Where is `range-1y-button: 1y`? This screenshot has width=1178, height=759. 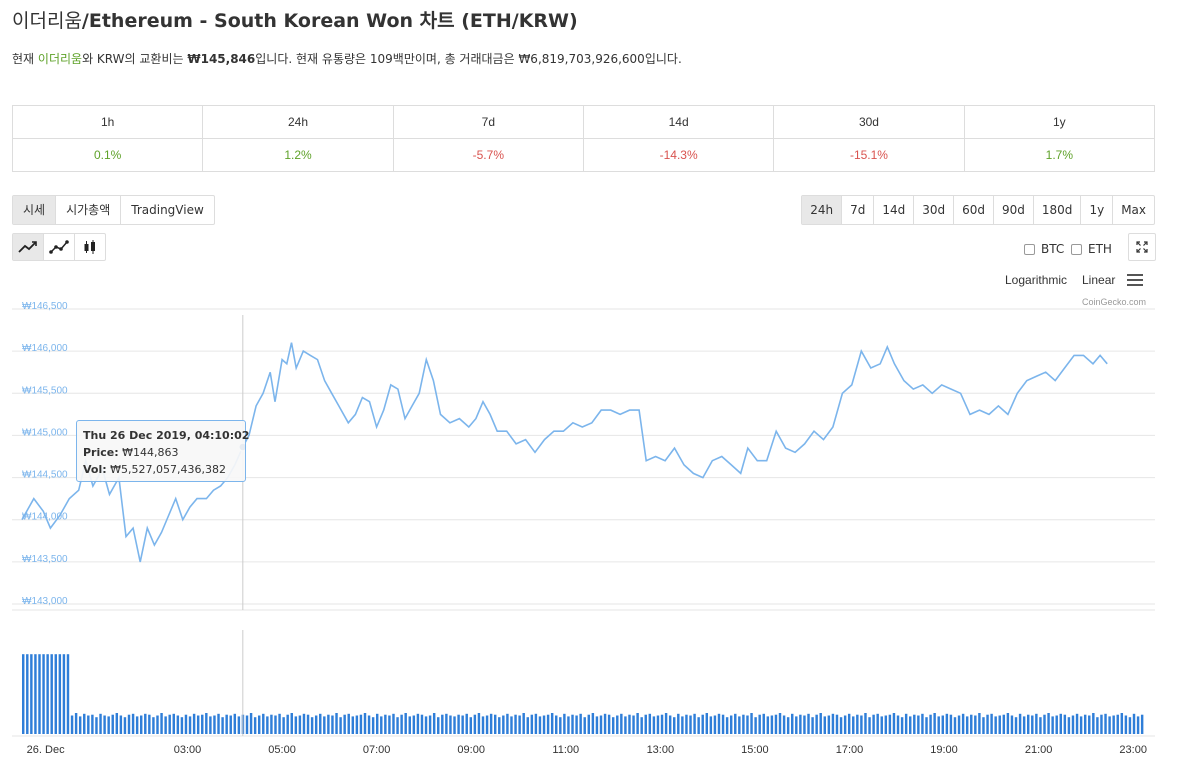
range-1y-button: 1y is located at coordinates (1097, 210).